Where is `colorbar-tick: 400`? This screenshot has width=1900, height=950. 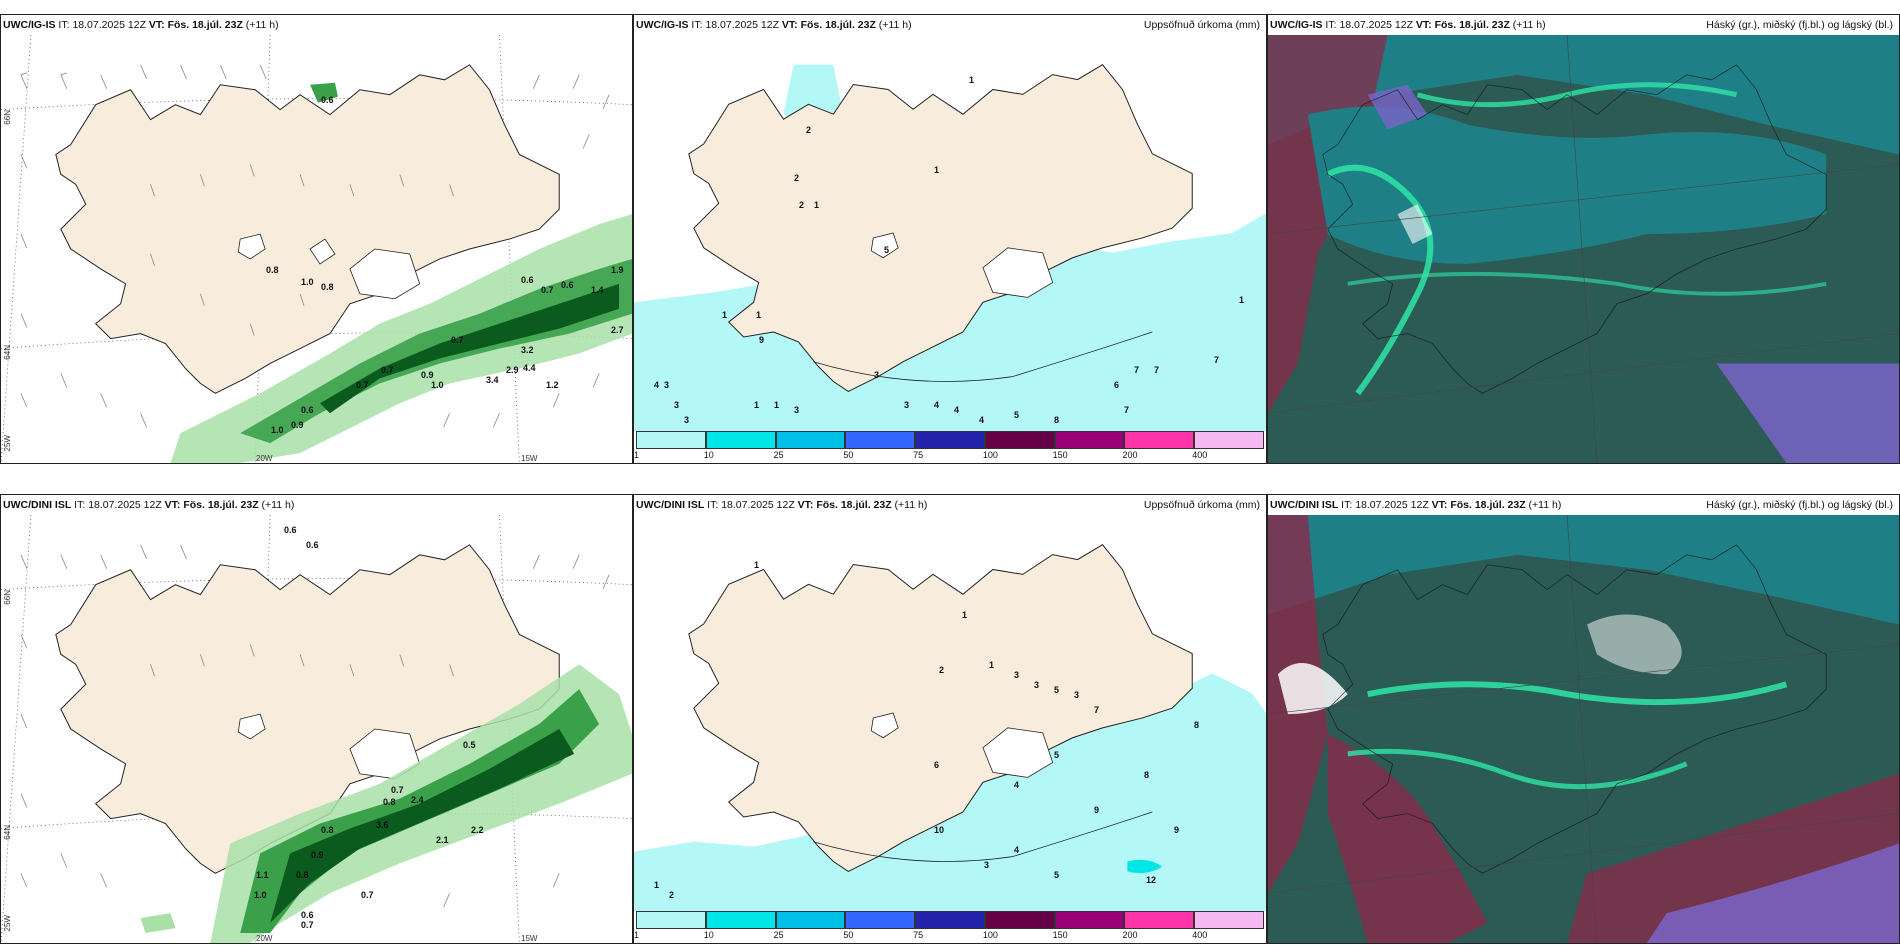 colorbar-tick: 400 is located at coordinates (1200, 455).